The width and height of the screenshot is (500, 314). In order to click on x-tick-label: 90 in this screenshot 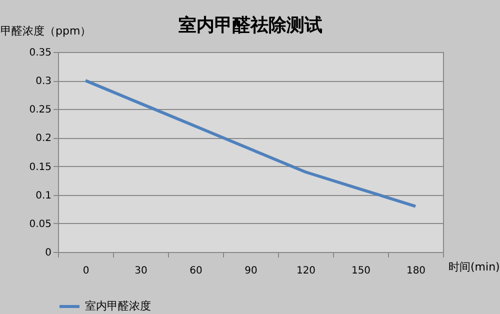, I will do `click(251, 271)`.